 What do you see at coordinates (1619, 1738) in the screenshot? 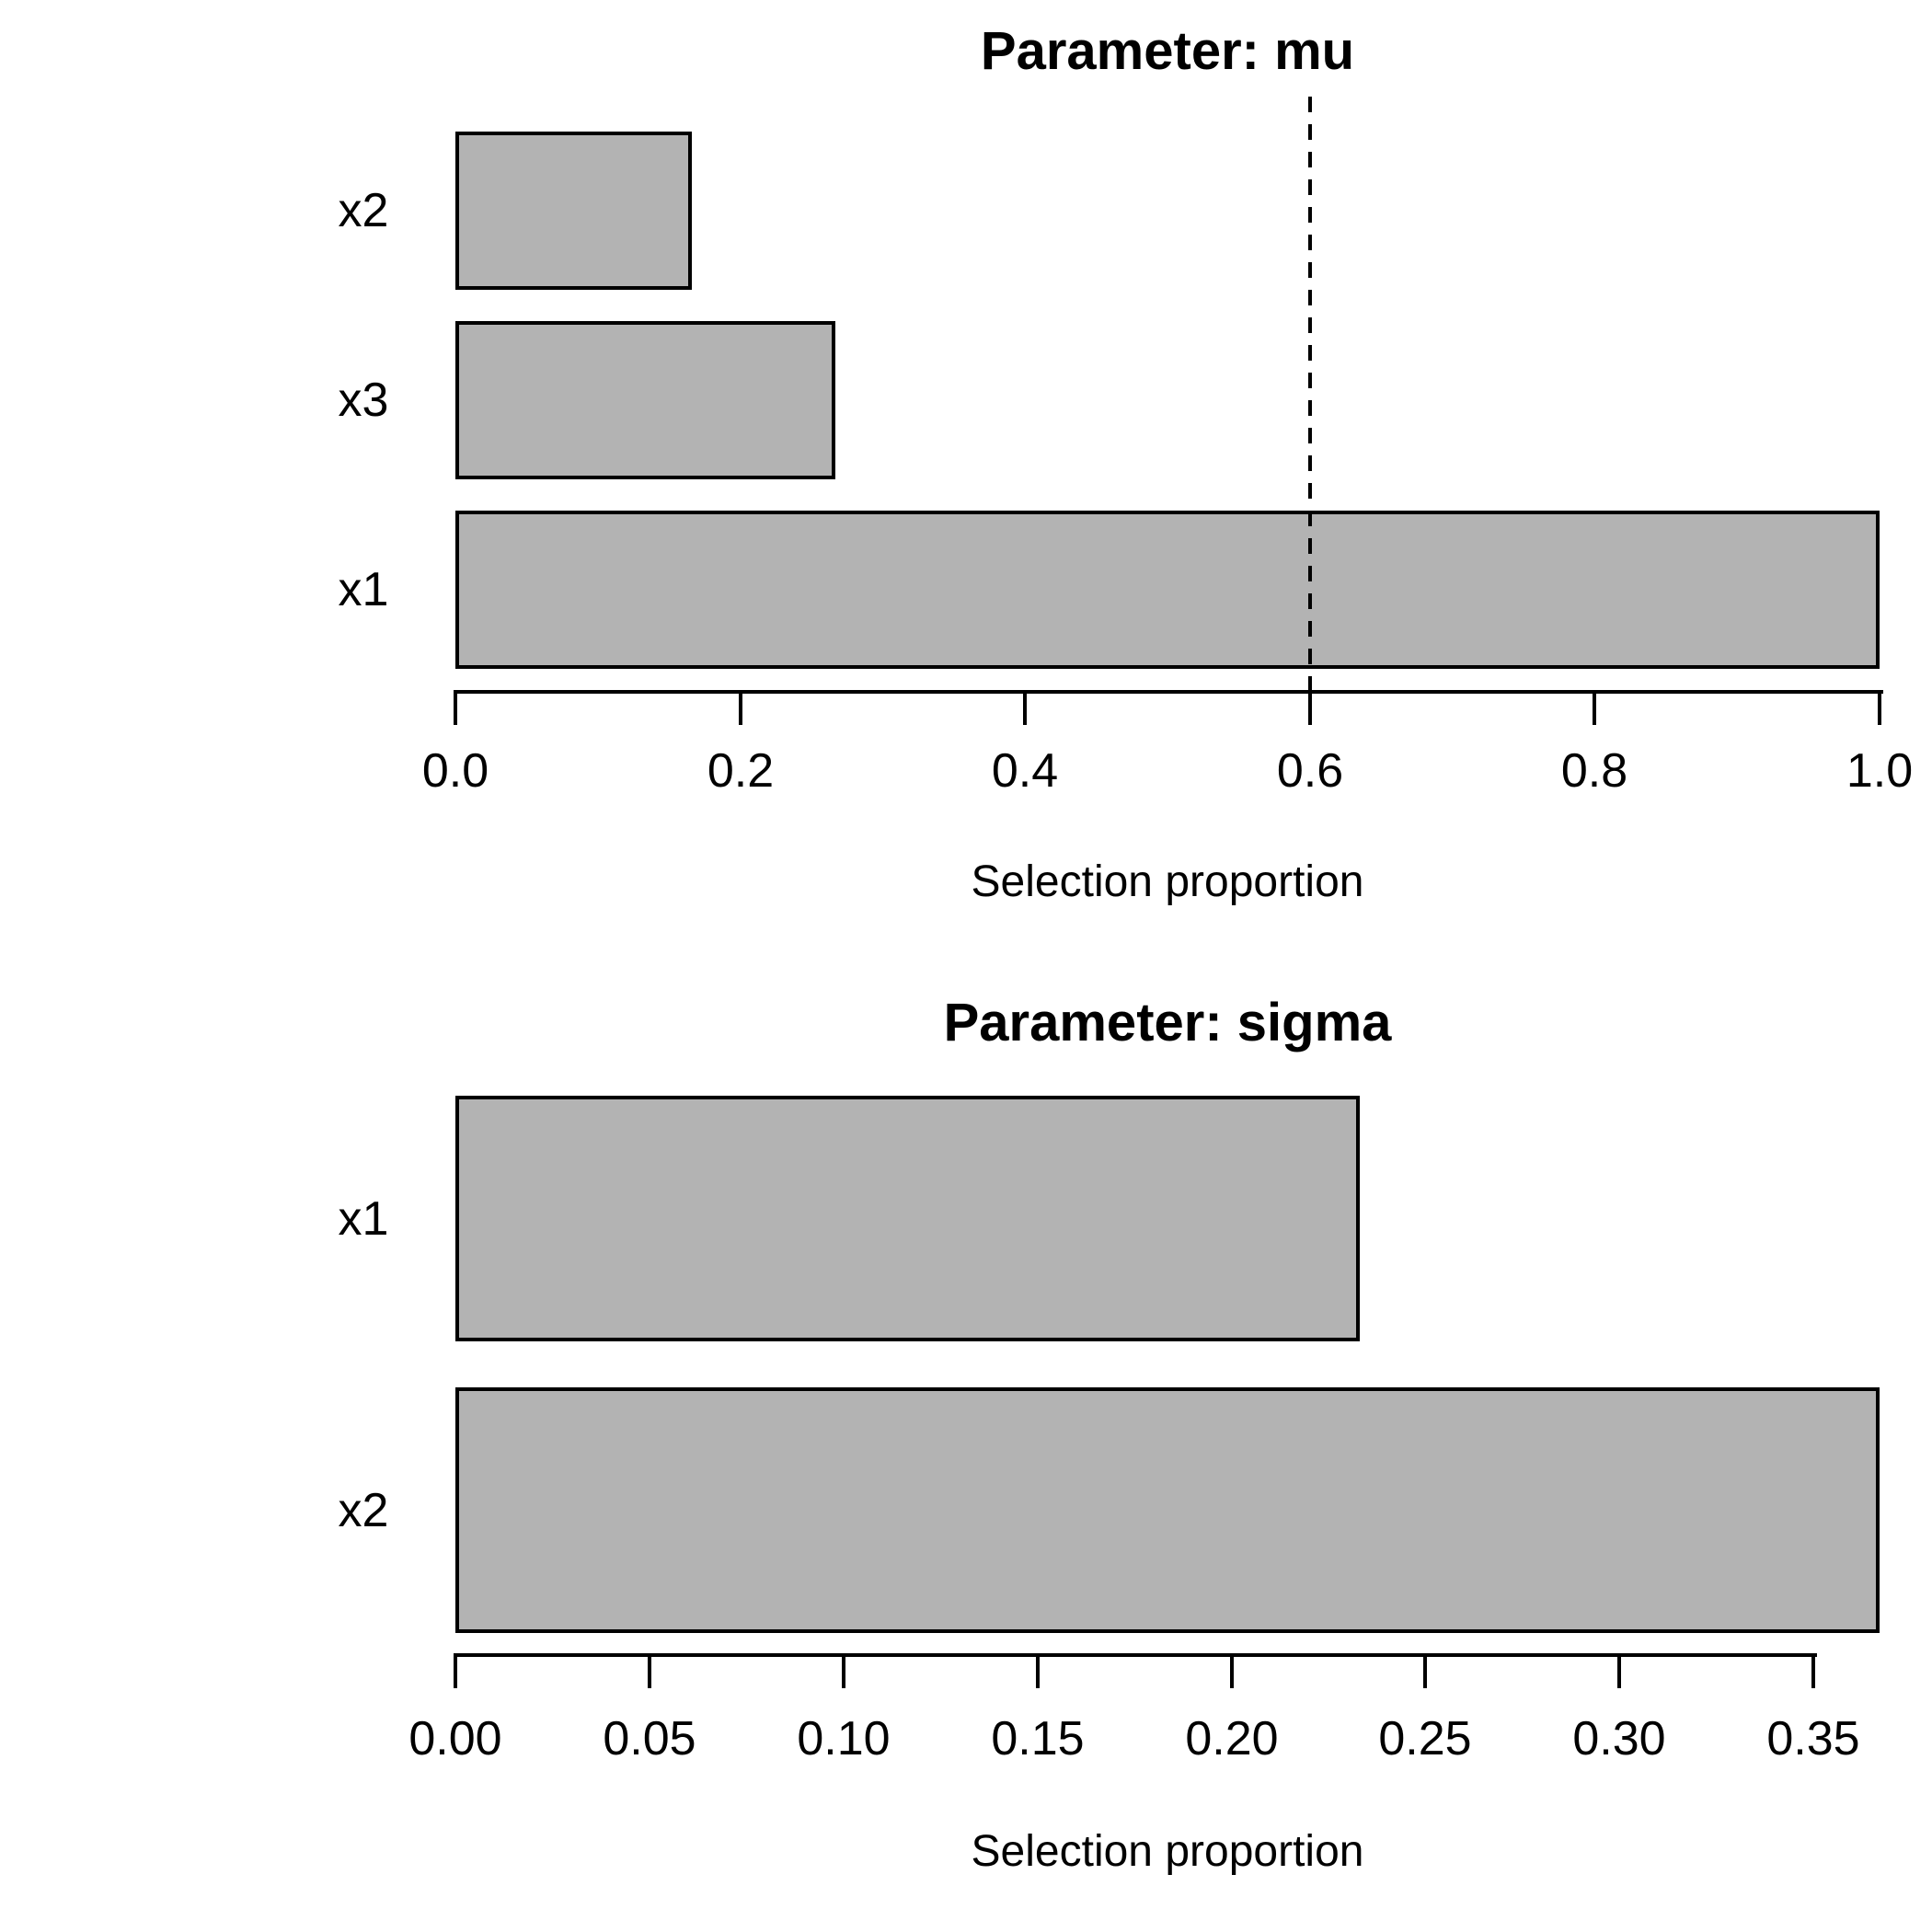
I see `axis-tick-label: 0.30` at bounding box center [1619, 1738].